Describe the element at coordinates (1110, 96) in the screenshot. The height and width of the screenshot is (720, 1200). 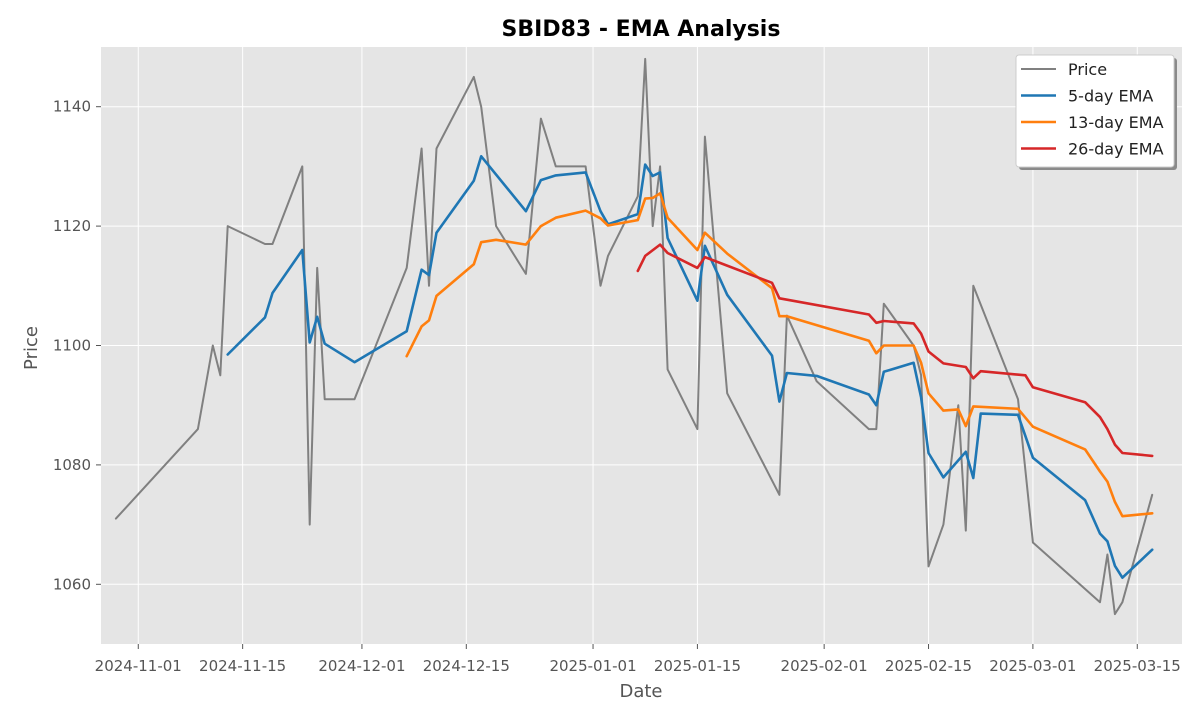
I see `legend-label: 5-day EMA` at that location.